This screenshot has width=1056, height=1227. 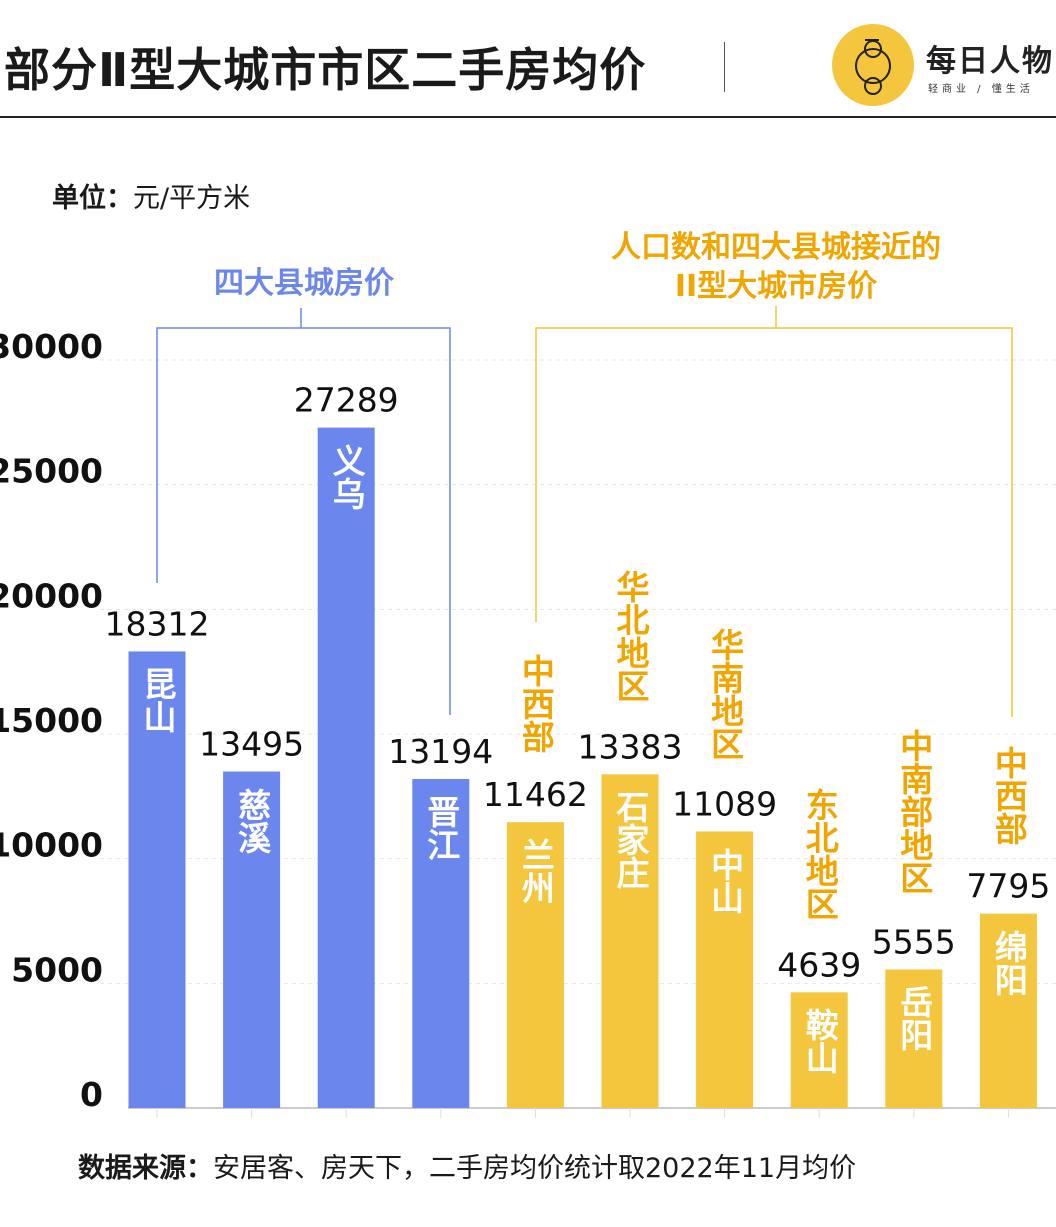 I want to click on logo-name: 每日人物, so click(x=990, y=61).